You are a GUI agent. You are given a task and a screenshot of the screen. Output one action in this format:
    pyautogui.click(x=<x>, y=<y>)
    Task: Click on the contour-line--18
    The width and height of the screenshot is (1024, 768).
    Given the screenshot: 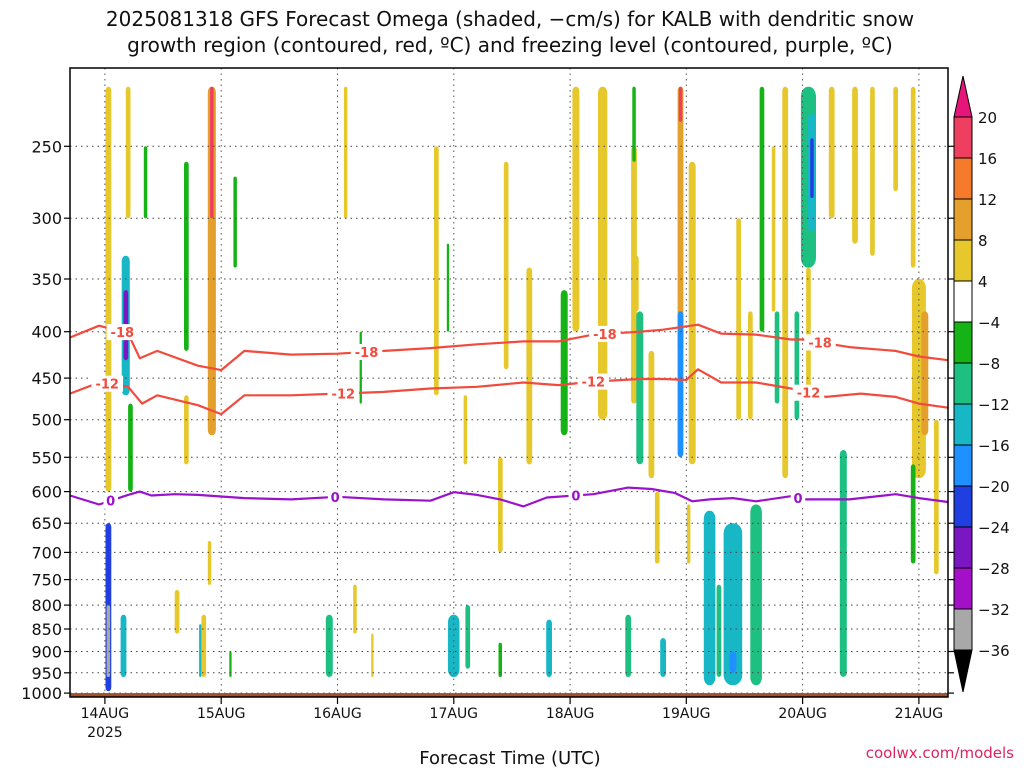 What is the action you would take?
    pyautogui.click(x=509, y=347)
    